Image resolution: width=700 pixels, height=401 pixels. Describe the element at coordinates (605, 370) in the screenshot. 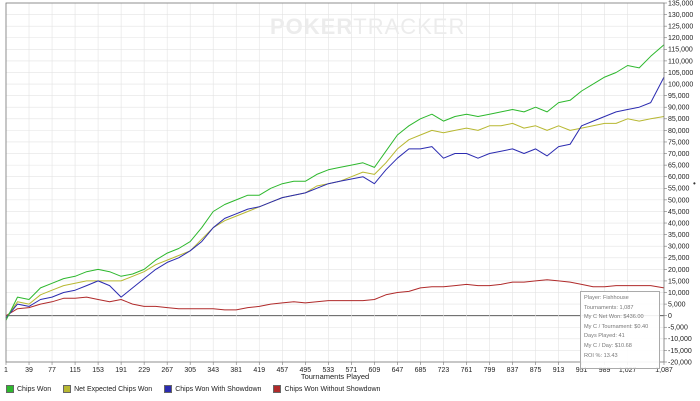

I see `x-tick-label: 989` at that location.